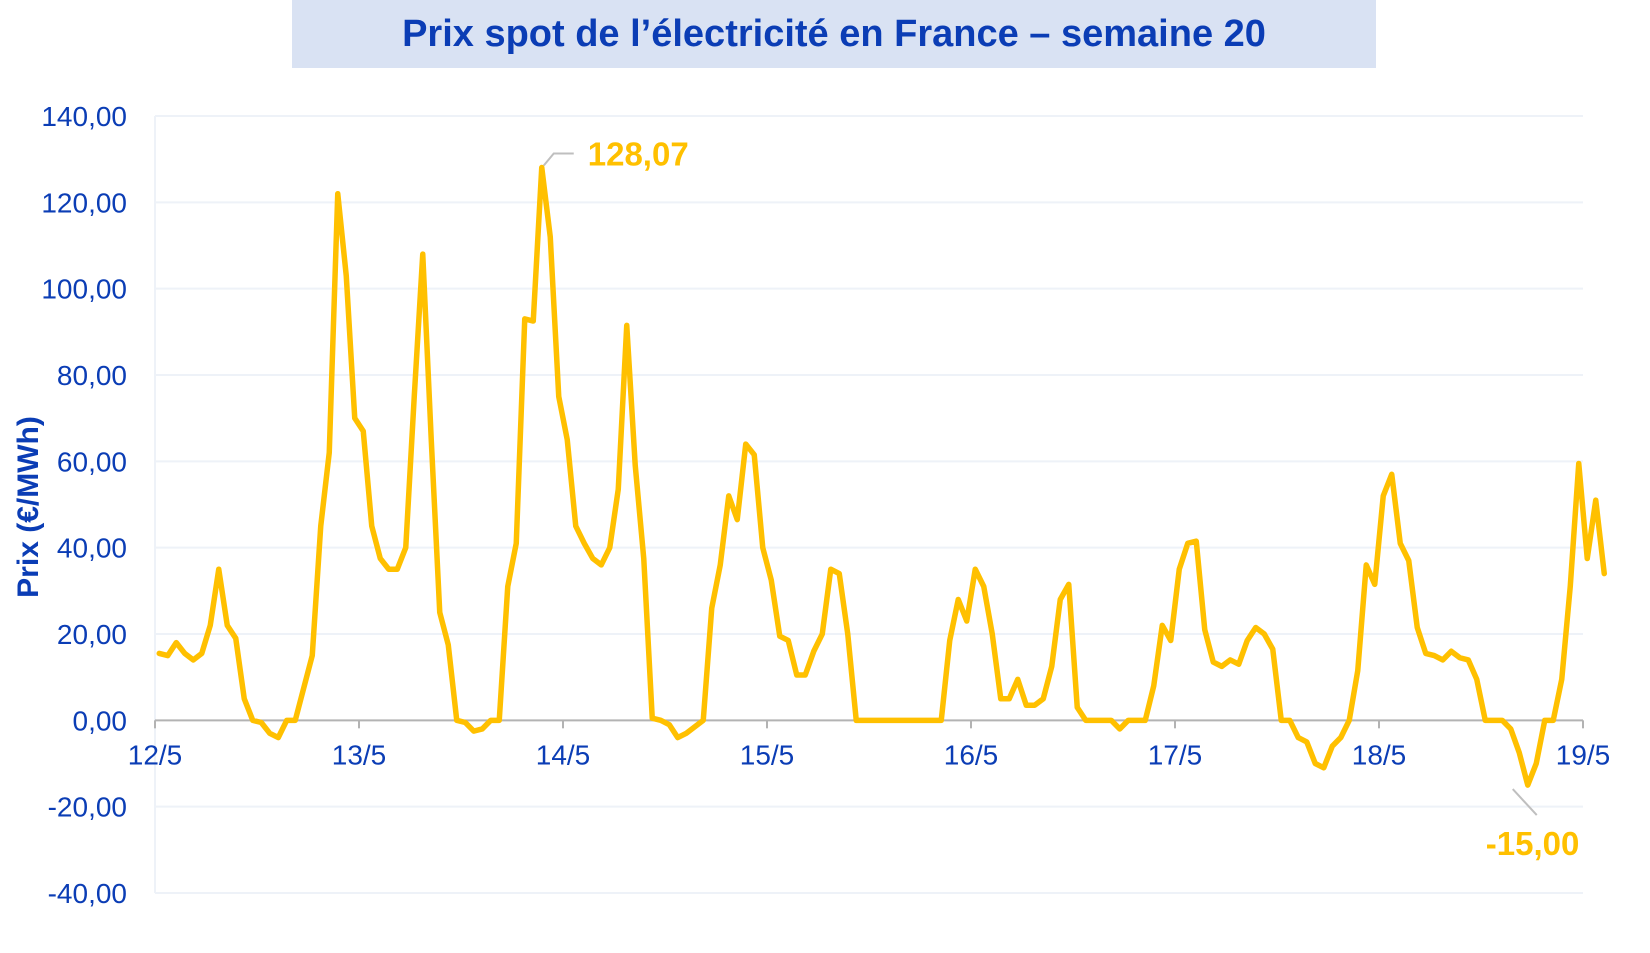 This screenshot has height=953, width=1650. Describe the element at coordinates (92, 548) in the screenshot. I see `y-tick-label: 40,00` at that location.